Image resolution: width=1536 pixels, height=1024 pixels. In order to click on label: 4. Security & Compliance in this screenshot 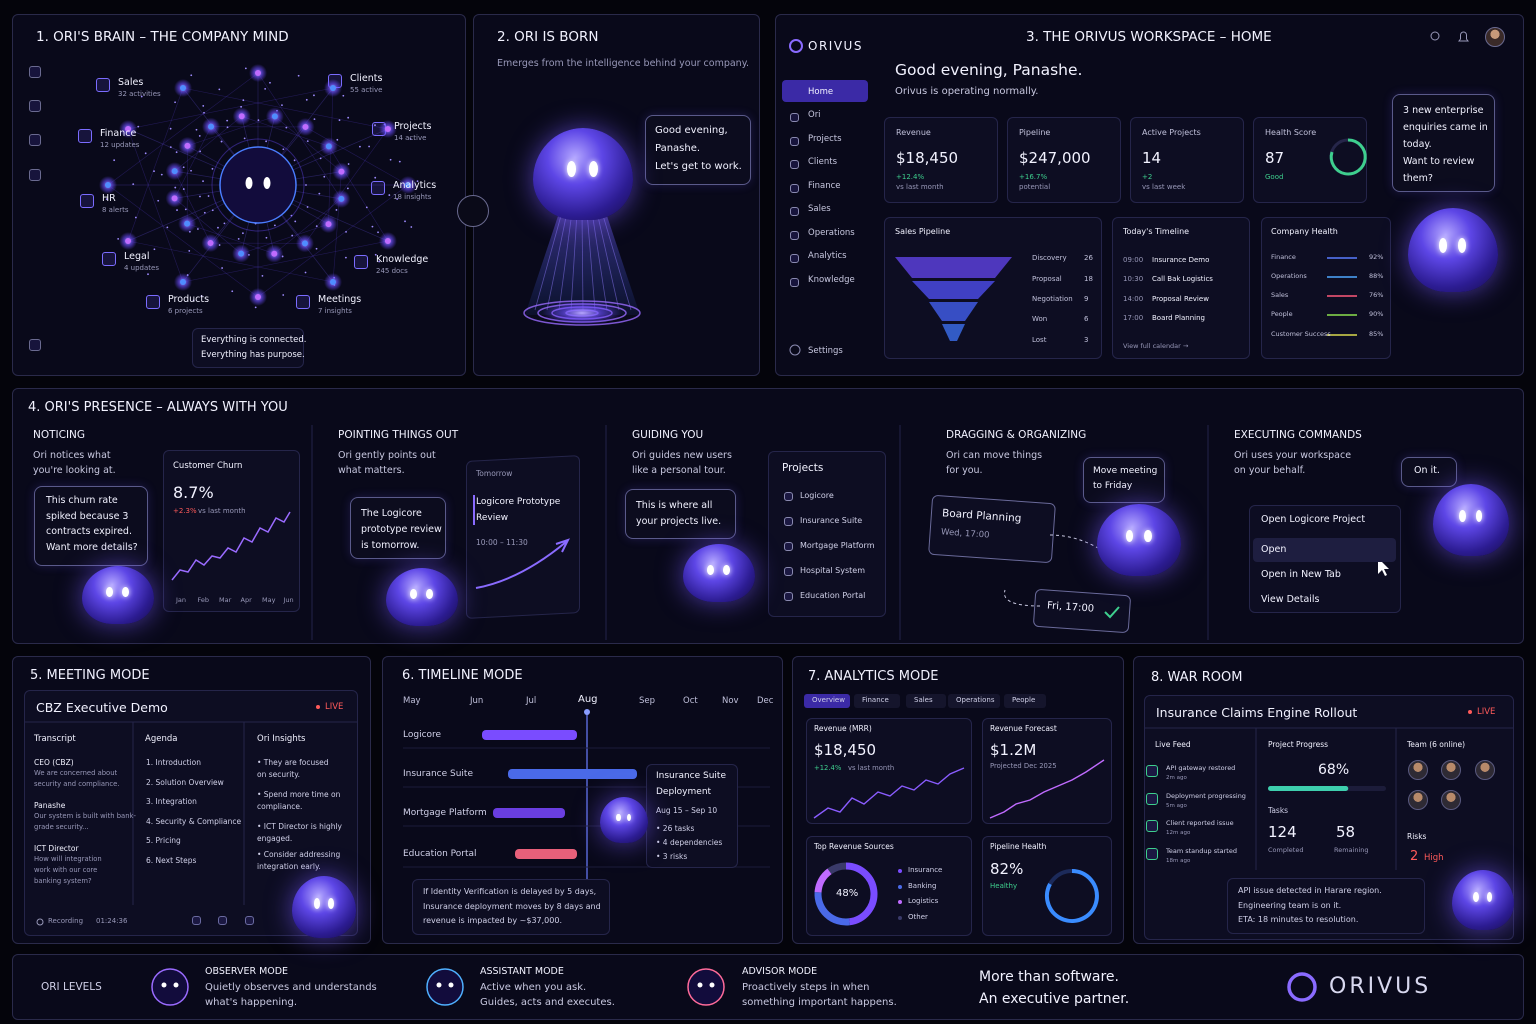, I will do `click(194, 821)`.